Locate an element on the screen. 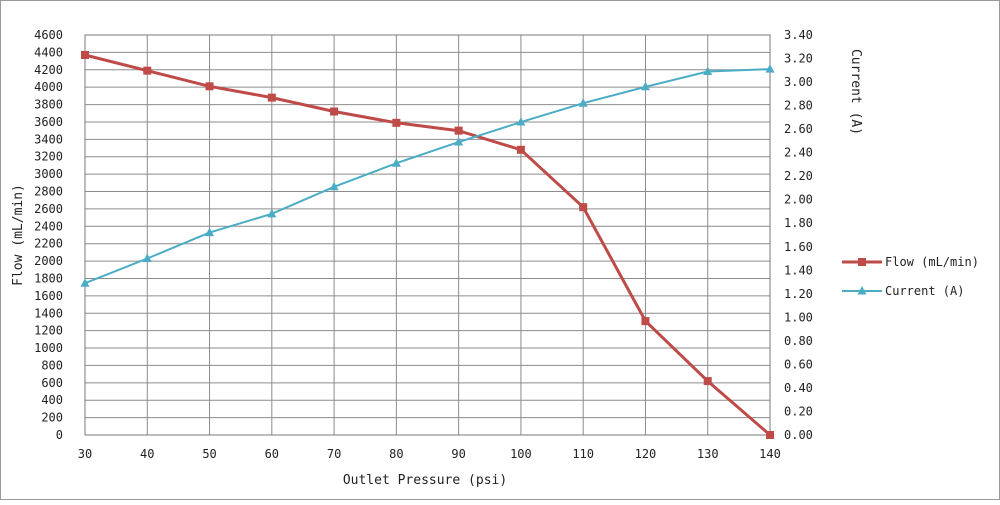  x-tick-label: 30 is located at coordinates (85, 454).